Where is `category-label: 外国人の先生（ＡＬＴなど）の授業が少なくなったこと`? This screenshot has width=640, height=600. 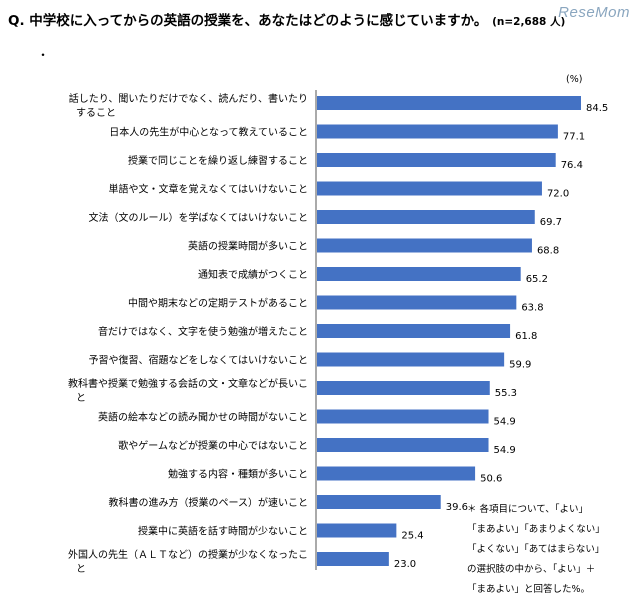 category-label: 外国人の先生（ＡＬＴなど）の授業が少なくなったこと is located at coordinates (188, 561).